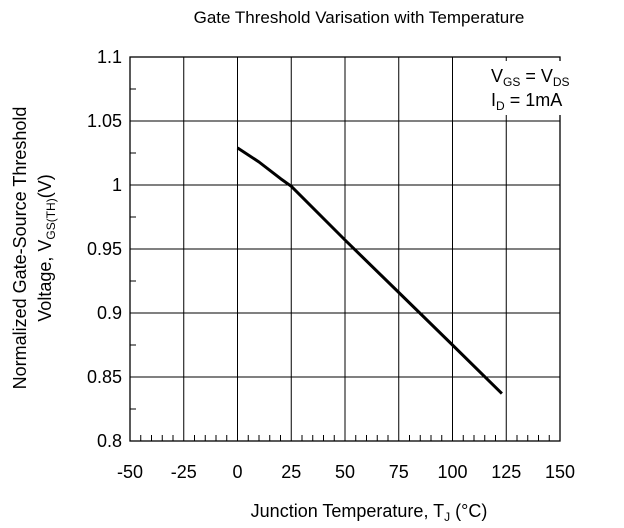 The width and height of the screenshot is (624, 528). I want to click on x-axis-label: Junction Temperature, TJ (°C), so click(369, 512).